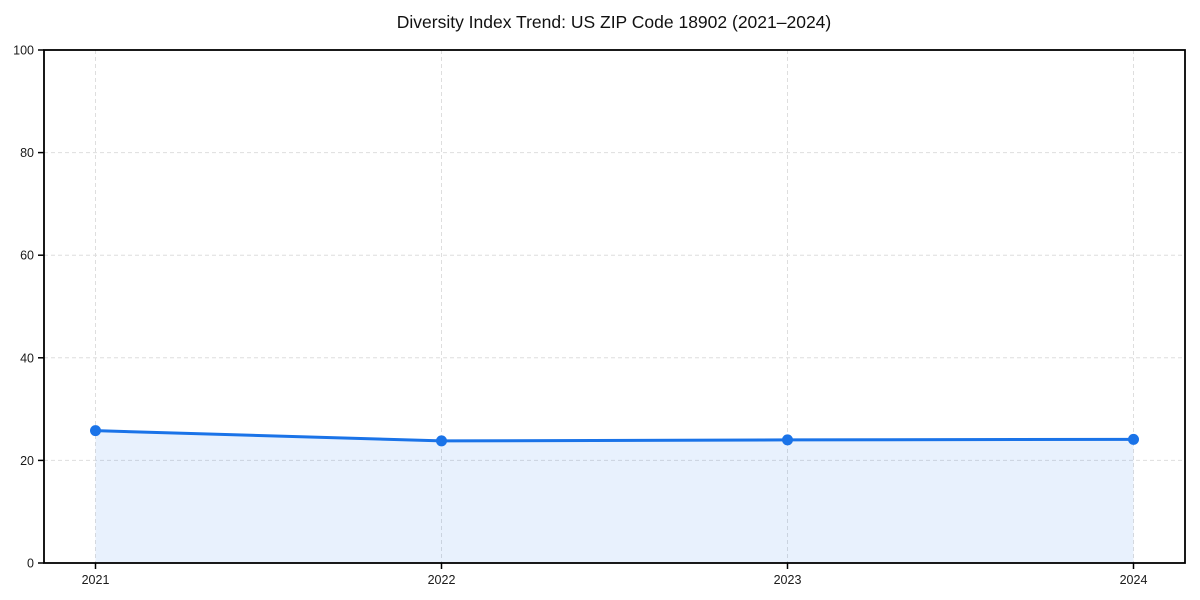 The image size is (1200, 600). I want to click on y-tick-label: 80, so click(27, 153).